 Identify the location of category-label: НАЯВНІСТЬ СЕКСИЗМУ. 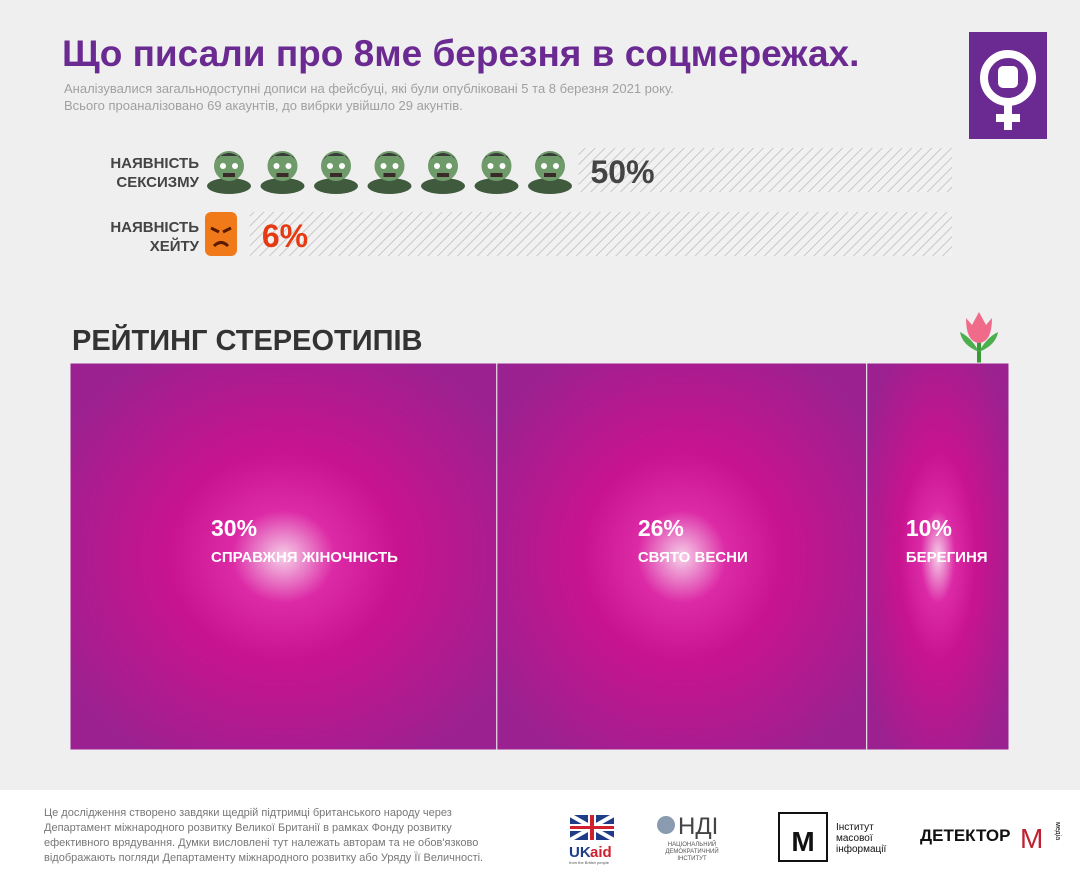
(154, 173).